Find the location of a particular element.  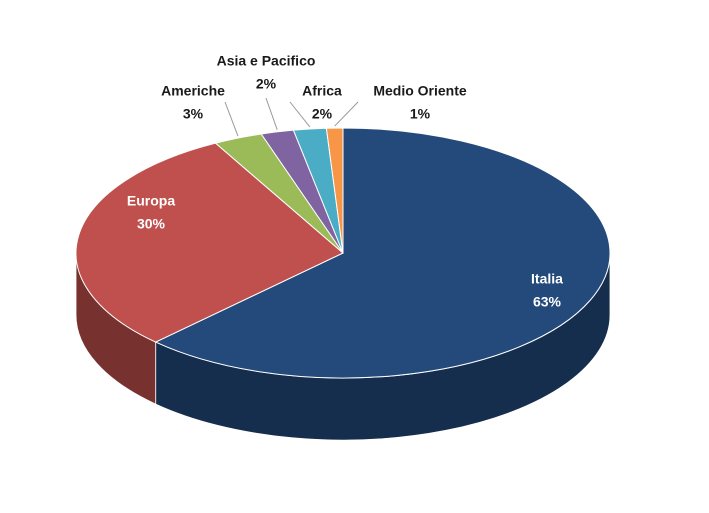

data-label-name: Americhe is located at coordinates (193, 91).